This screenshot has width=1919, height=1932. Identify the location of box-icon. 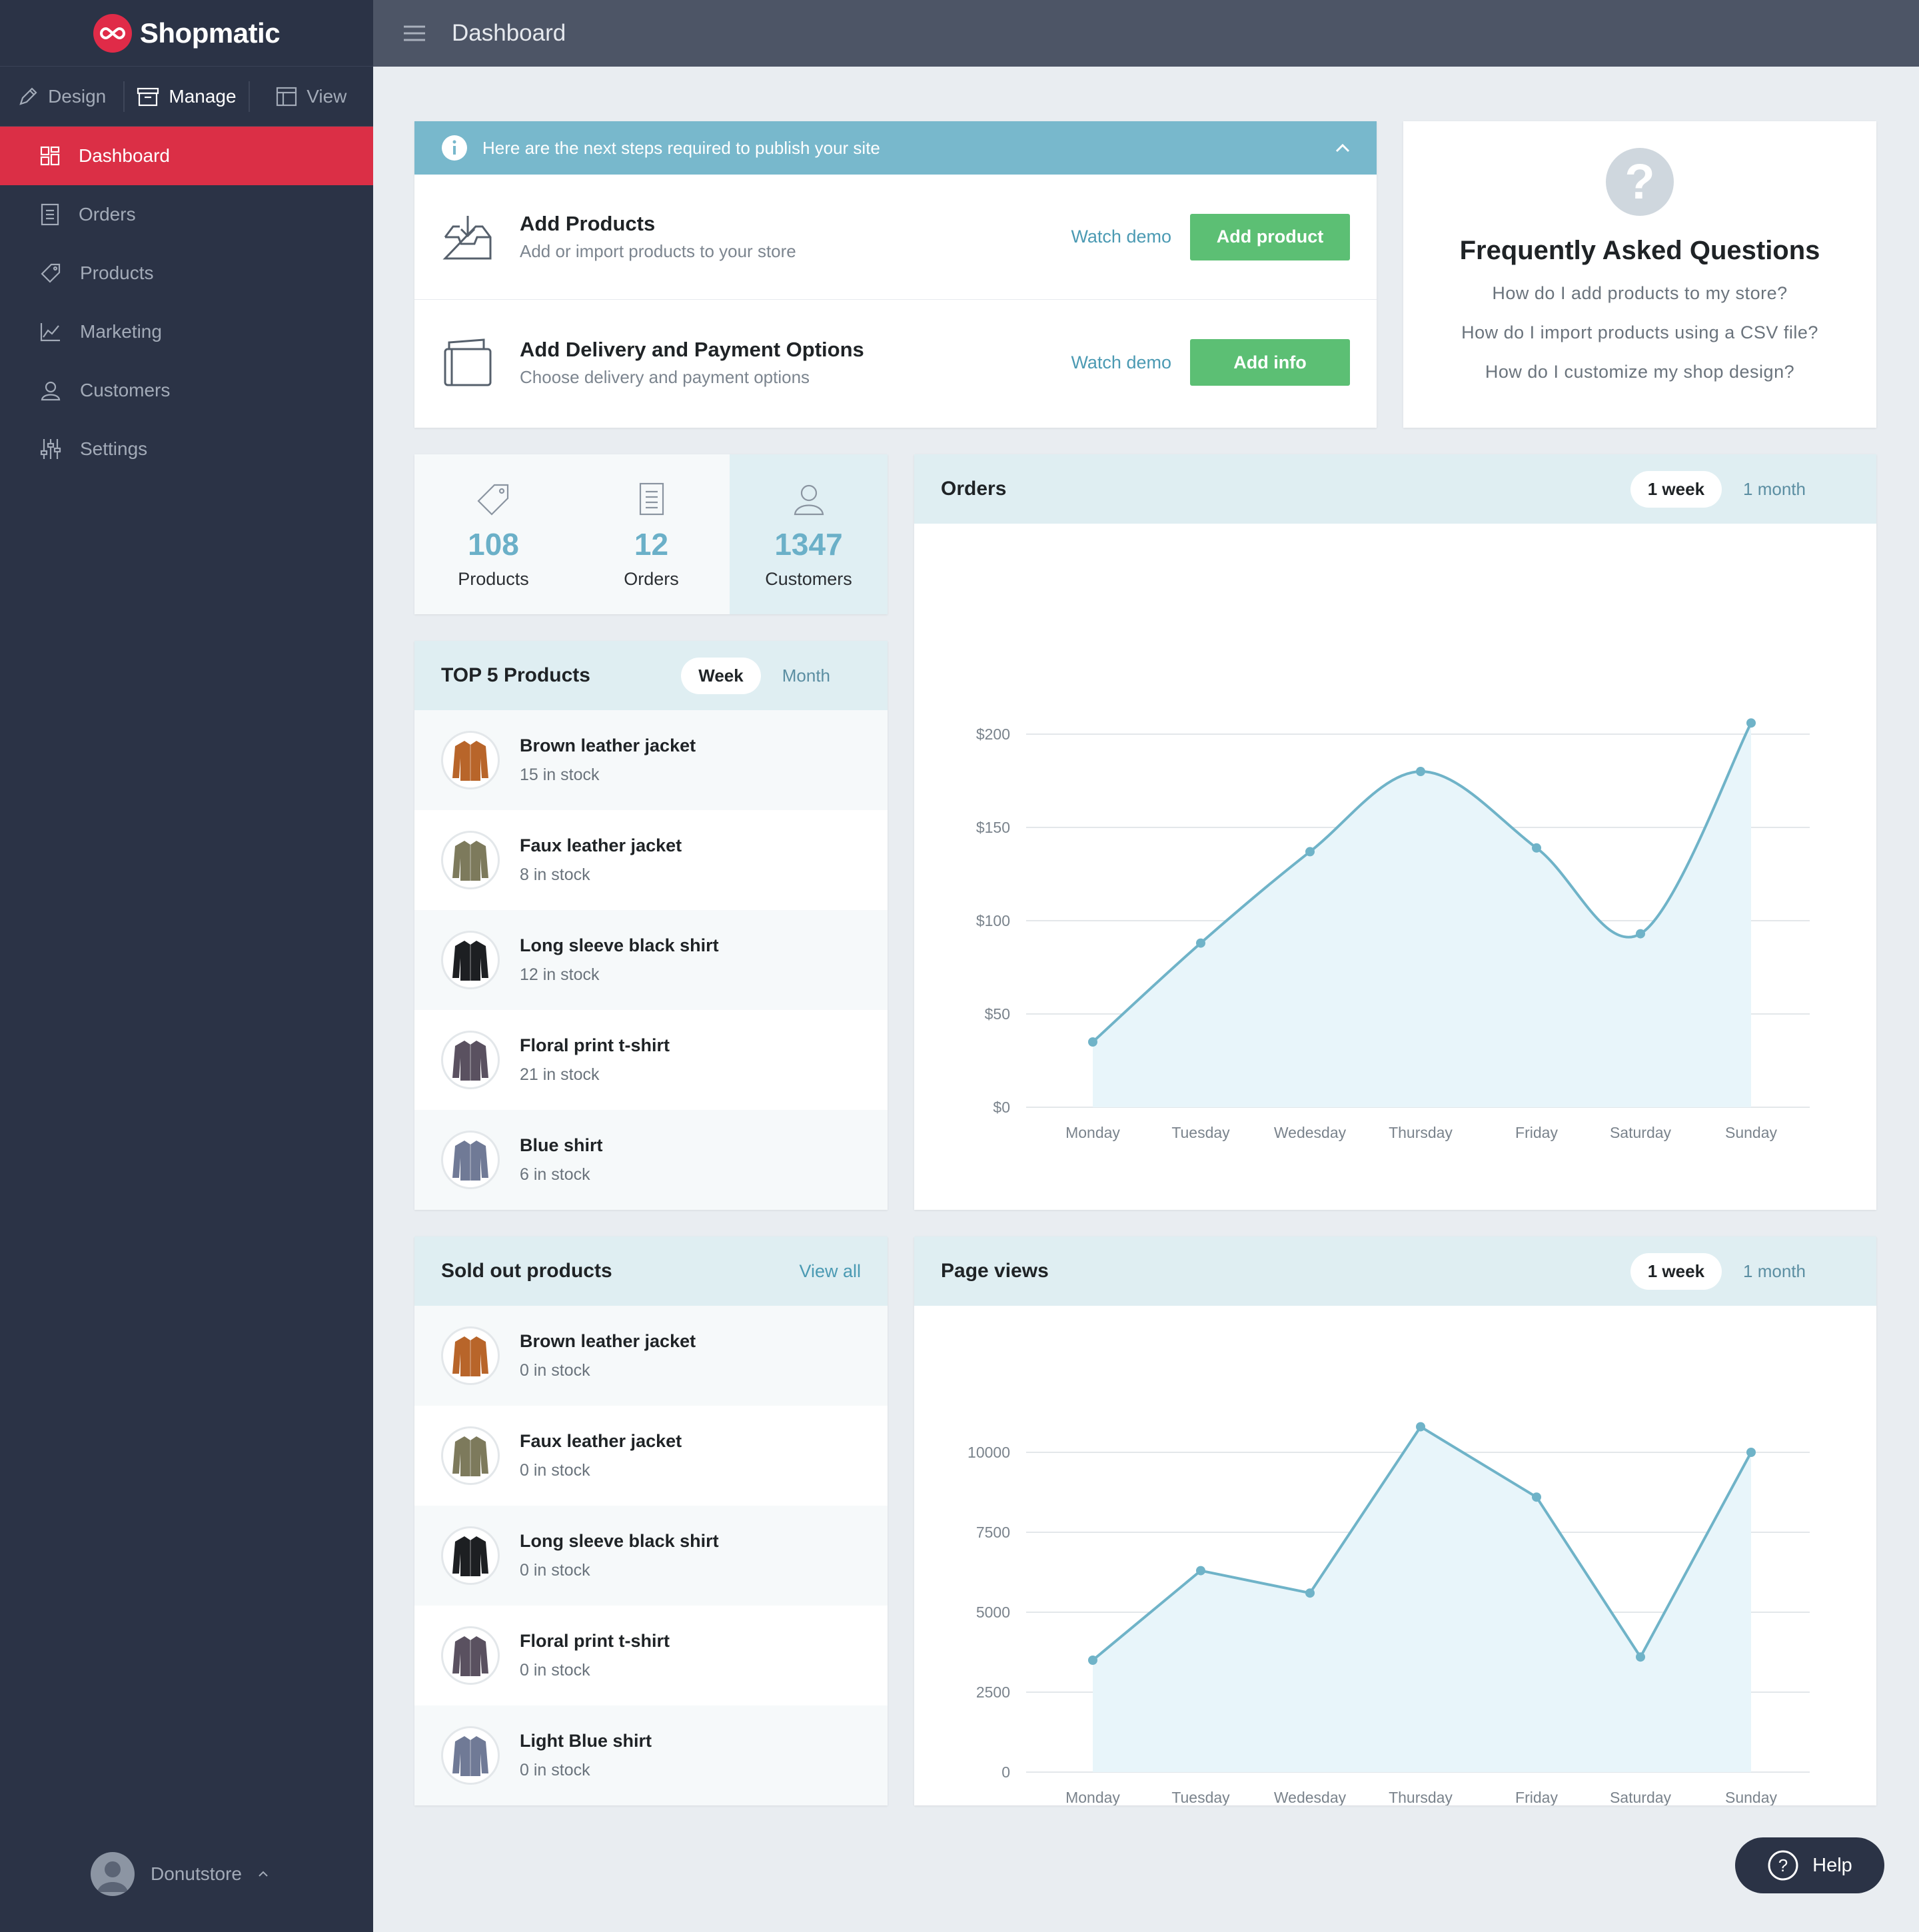
(148, 96).